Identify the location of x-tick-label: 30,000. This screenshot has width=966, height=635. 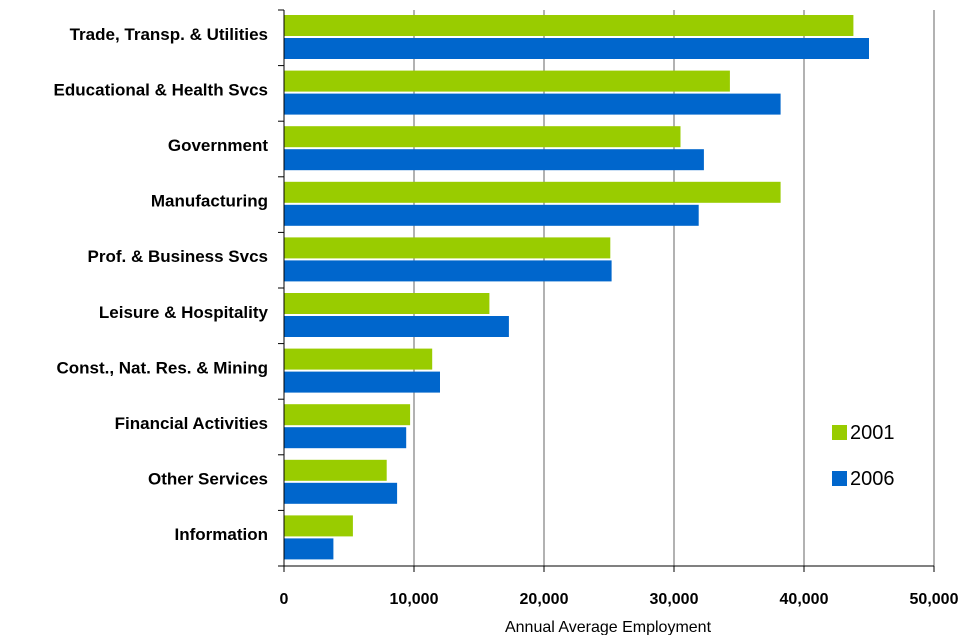
(674, 599).